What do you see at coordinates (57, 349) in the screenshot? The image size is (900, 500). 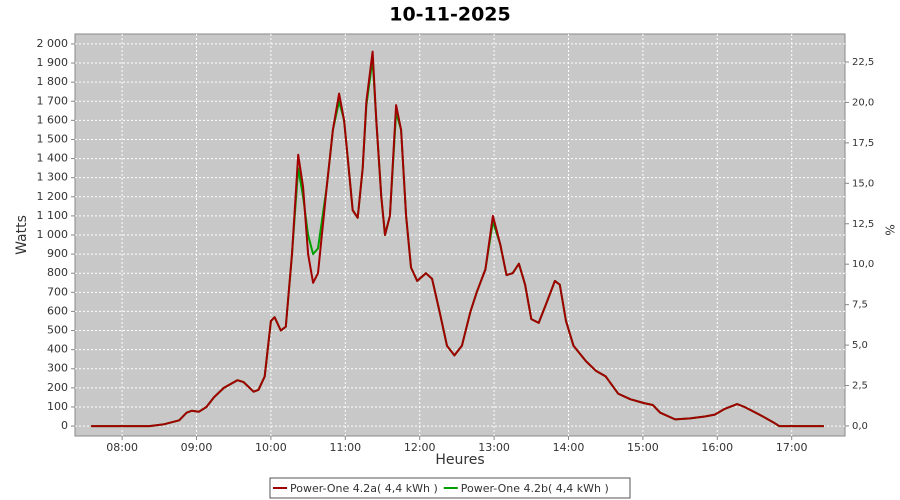 I see `y-tick-label: 400` at bounding box center [57, 349].